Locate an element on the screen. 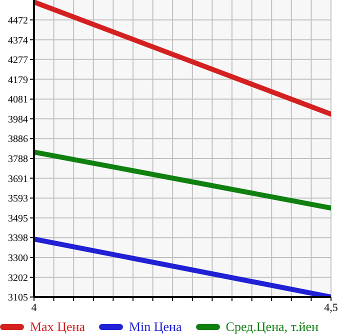  x-tick-label: 4 is located at coordinates (34, 308).